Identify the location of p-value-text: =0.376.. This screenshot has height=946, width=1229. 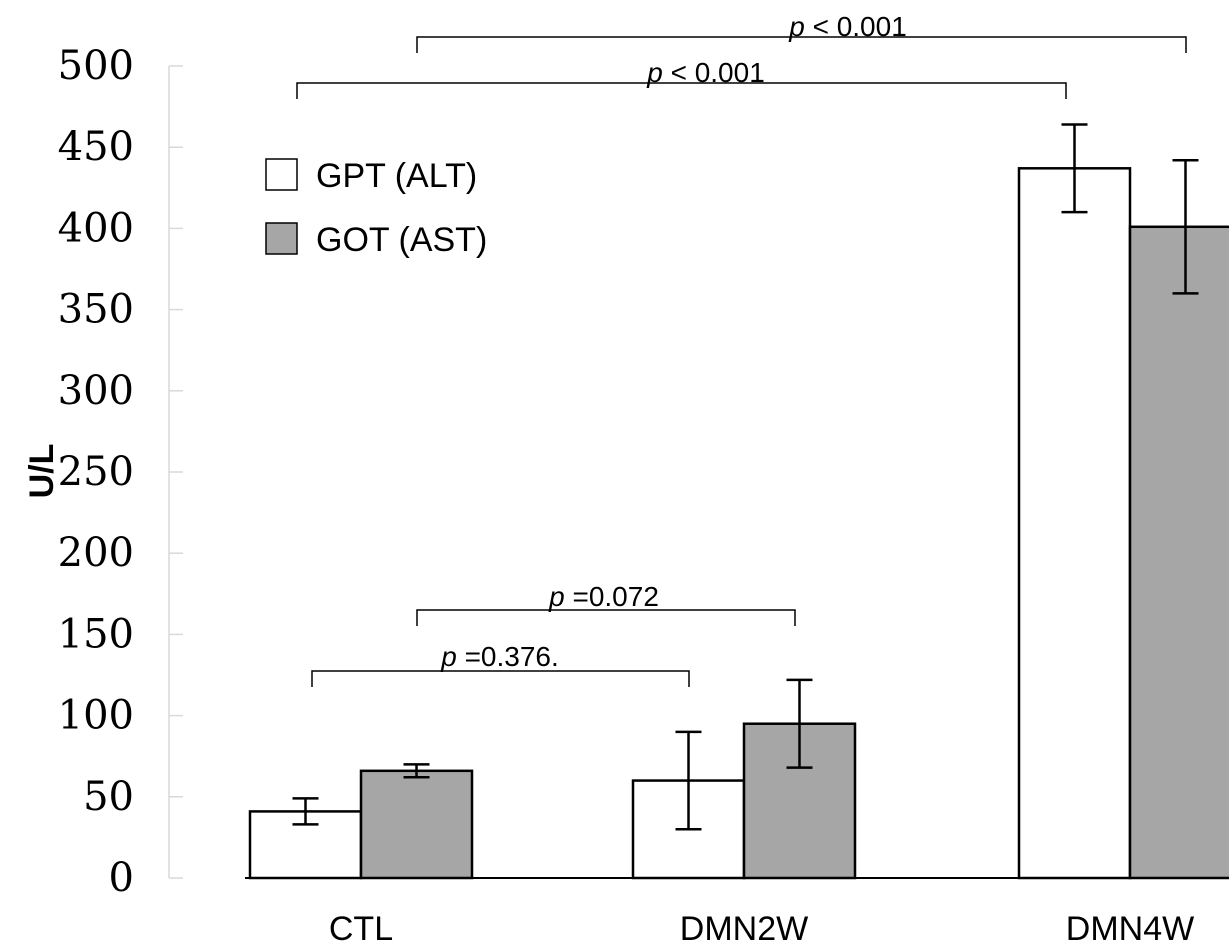
(508, 656).